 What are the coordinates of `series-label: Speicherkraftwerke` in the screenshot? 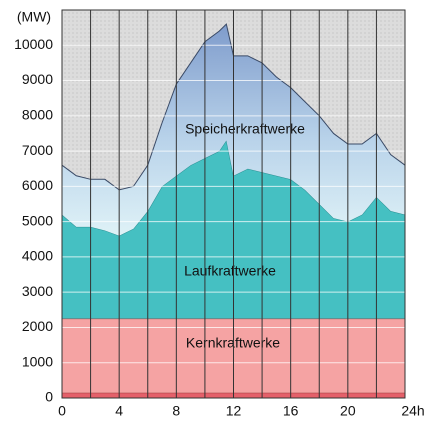 It's located at (245, 129).